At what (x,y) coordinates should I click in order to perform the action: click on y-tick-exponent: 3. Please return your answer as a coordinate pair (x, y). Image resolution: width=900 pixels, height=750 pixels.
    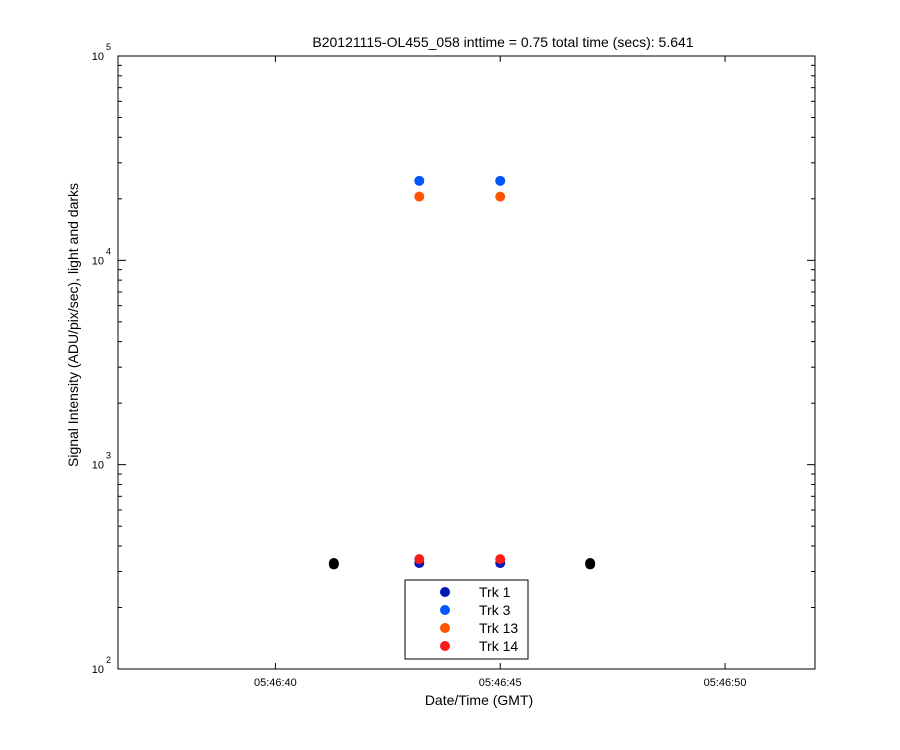
    Looking at the image, I should click on (108, 456).